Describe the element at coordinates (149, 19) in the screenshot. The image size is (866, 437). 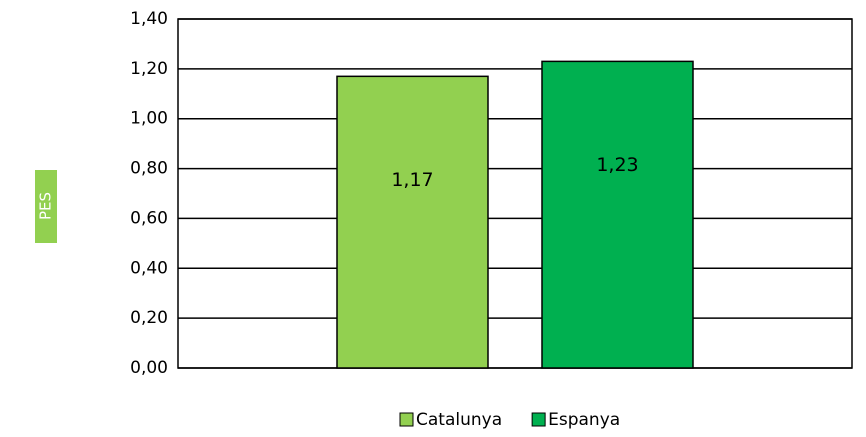
I see `y-tick-label: 1,40` at that location.